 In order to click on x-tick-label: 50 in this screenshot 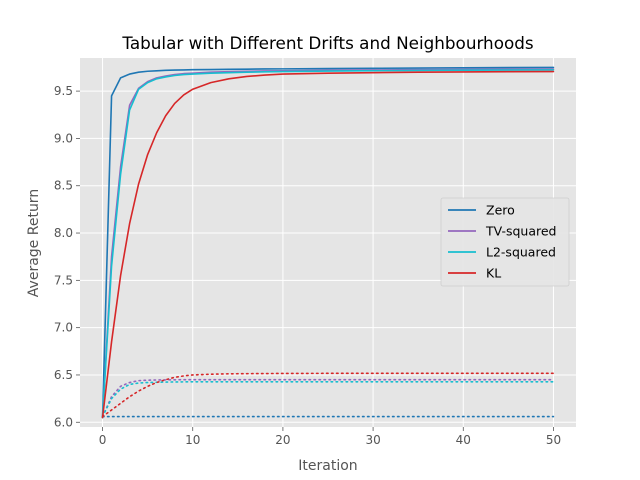, I will do `click(553, 440)`.